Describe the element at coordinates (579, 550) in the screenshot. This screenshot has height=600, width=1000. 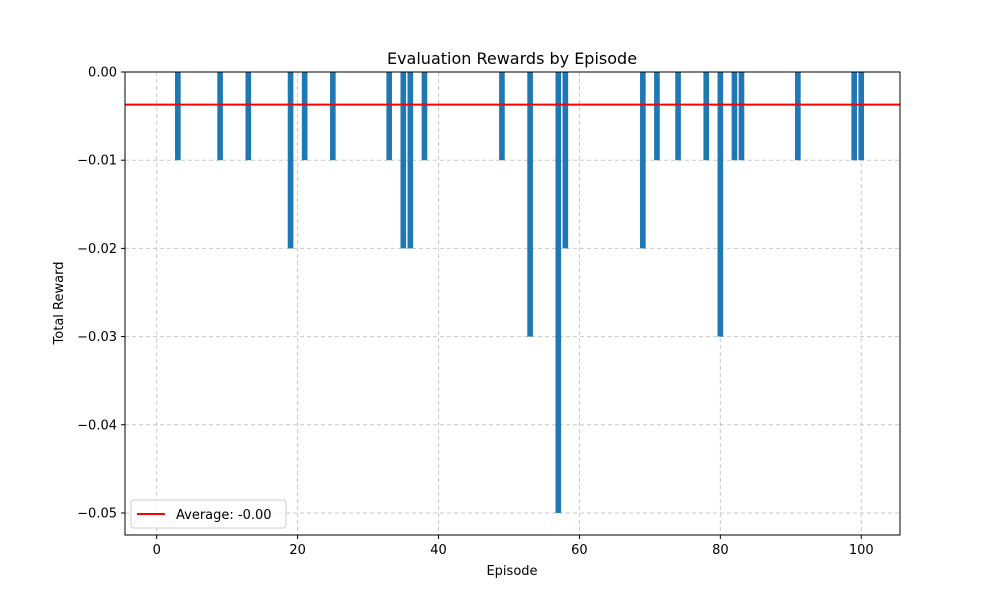
I see `x-tick-label: 60` at that location.